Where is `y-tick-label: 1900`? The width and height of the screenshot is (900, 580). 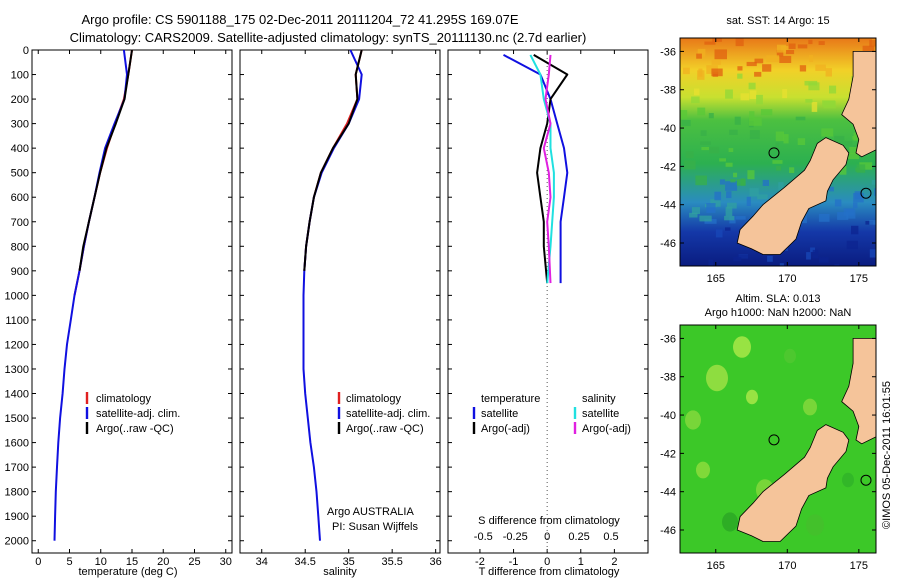
y-tick-label: 1900 is located at coordinates (17, 517).